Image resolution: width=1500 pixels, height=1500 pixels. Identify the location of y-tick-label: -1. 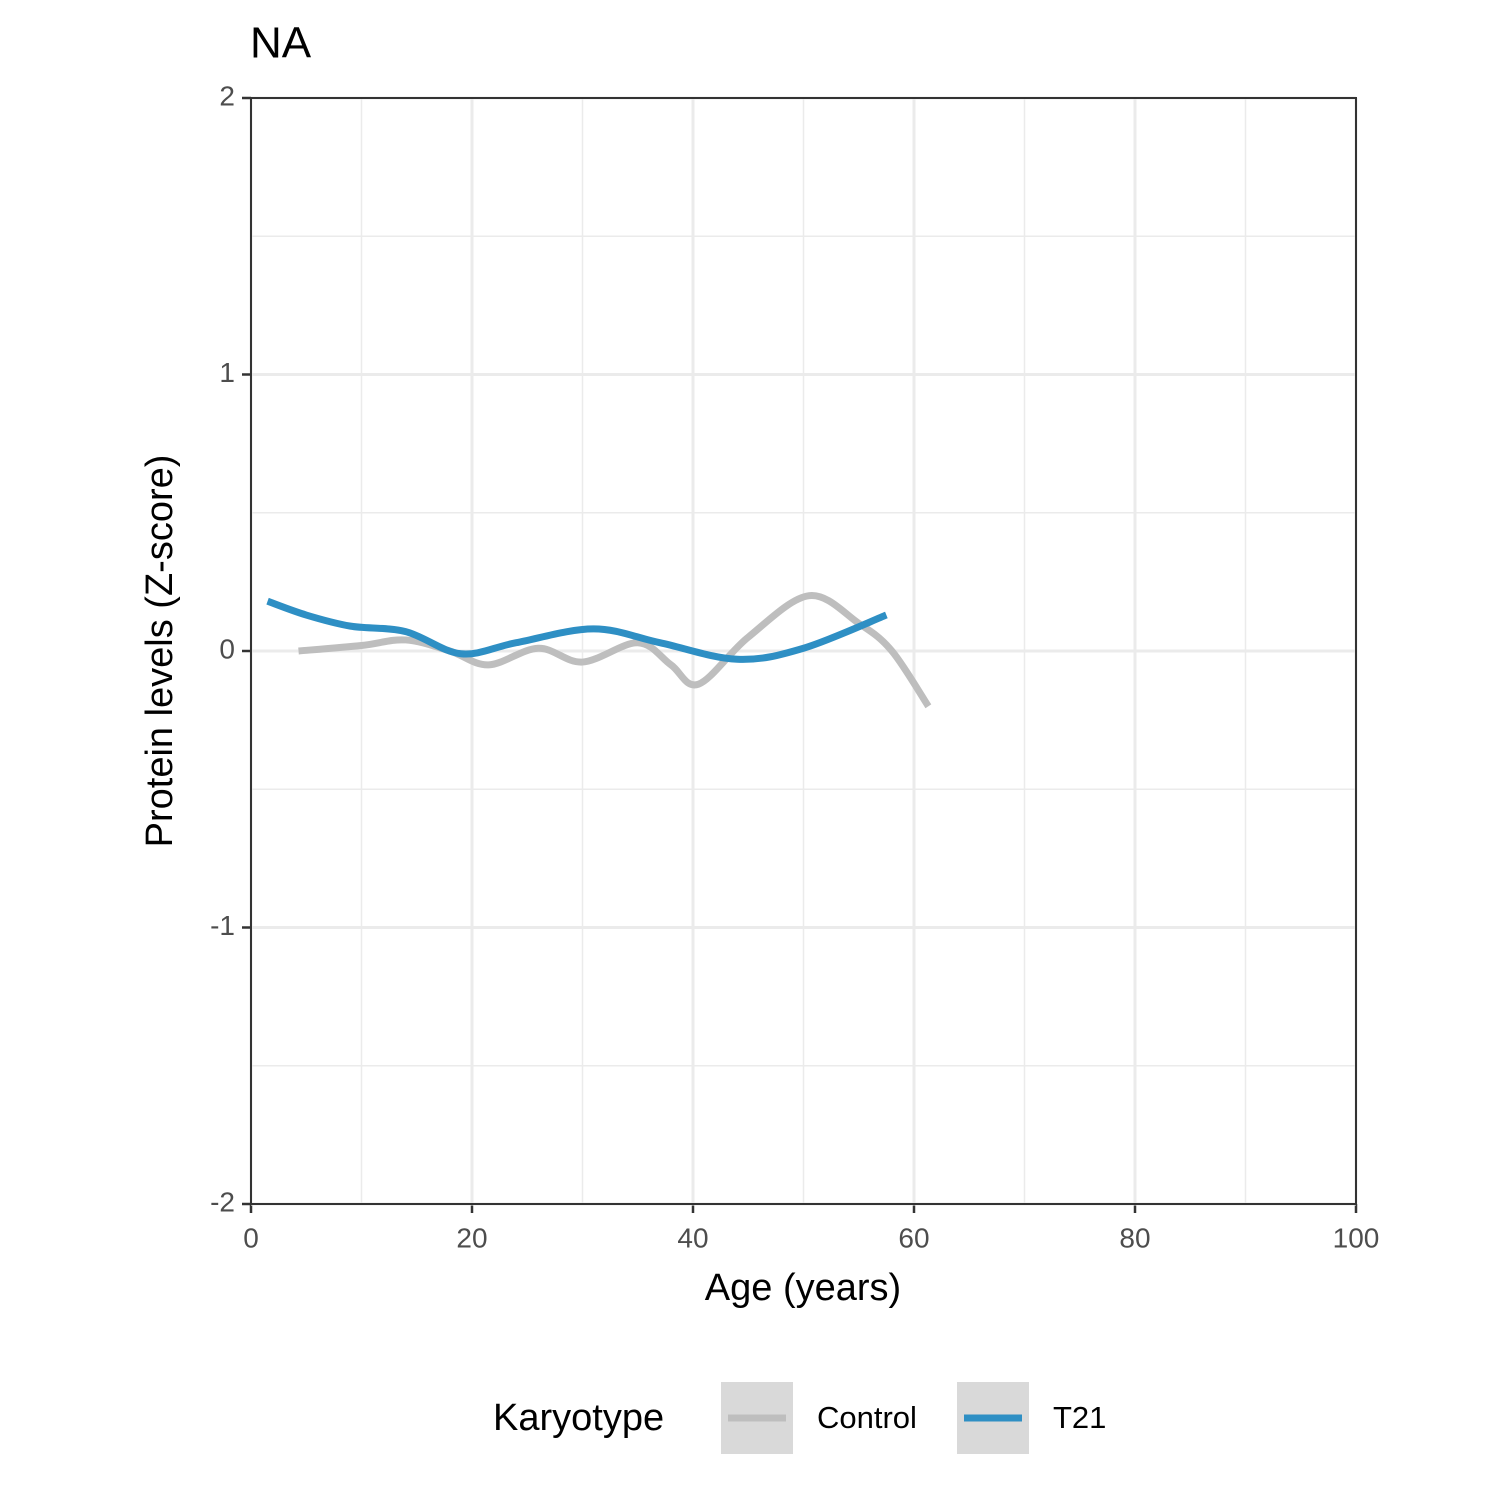
(222, 925).